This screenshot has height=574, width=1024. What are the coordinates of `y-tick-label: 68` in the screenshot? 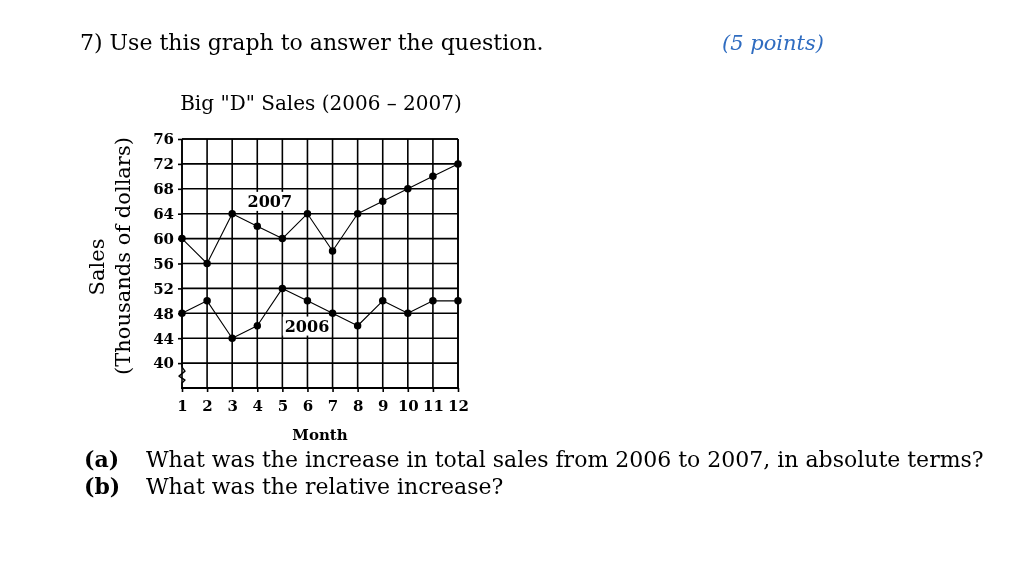 It's located at (163, 189).